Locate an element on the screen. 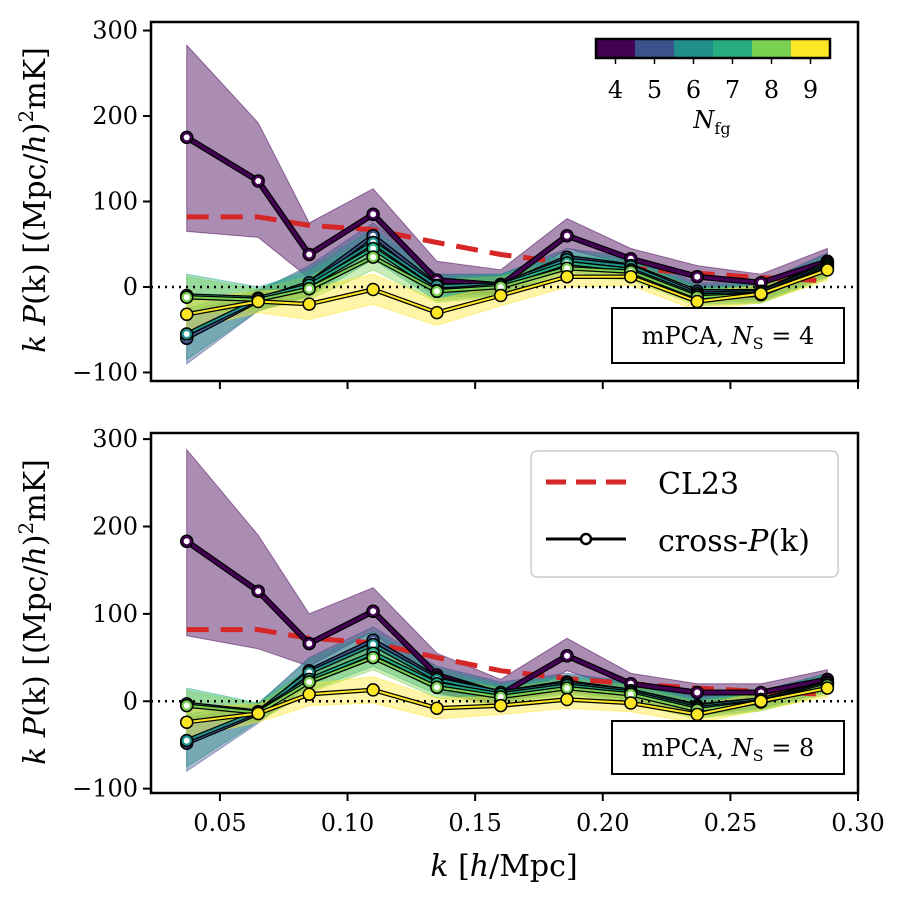 This screenshot has width=897, height=897. top-x-ticks is located at coordinates (538, 385).